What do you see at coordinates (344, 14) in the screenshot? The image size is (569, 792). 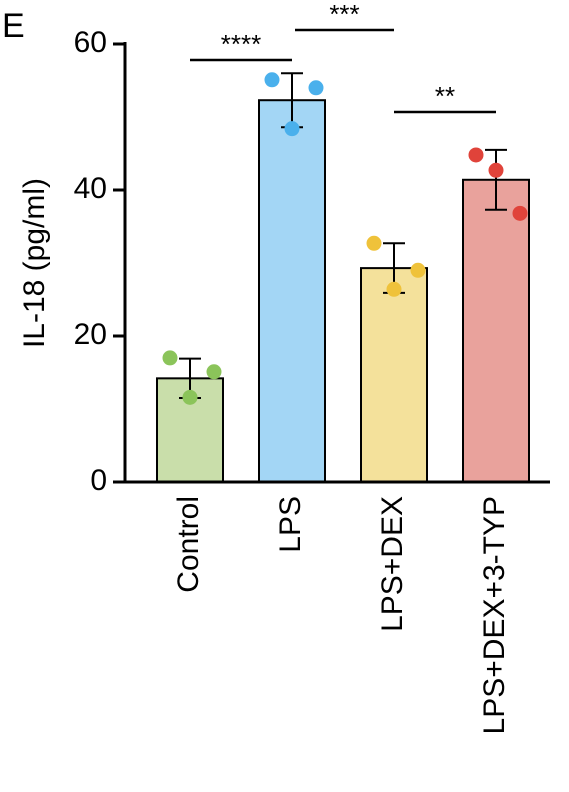 I see `significance-label: ***` at bounding box center [344, 14].